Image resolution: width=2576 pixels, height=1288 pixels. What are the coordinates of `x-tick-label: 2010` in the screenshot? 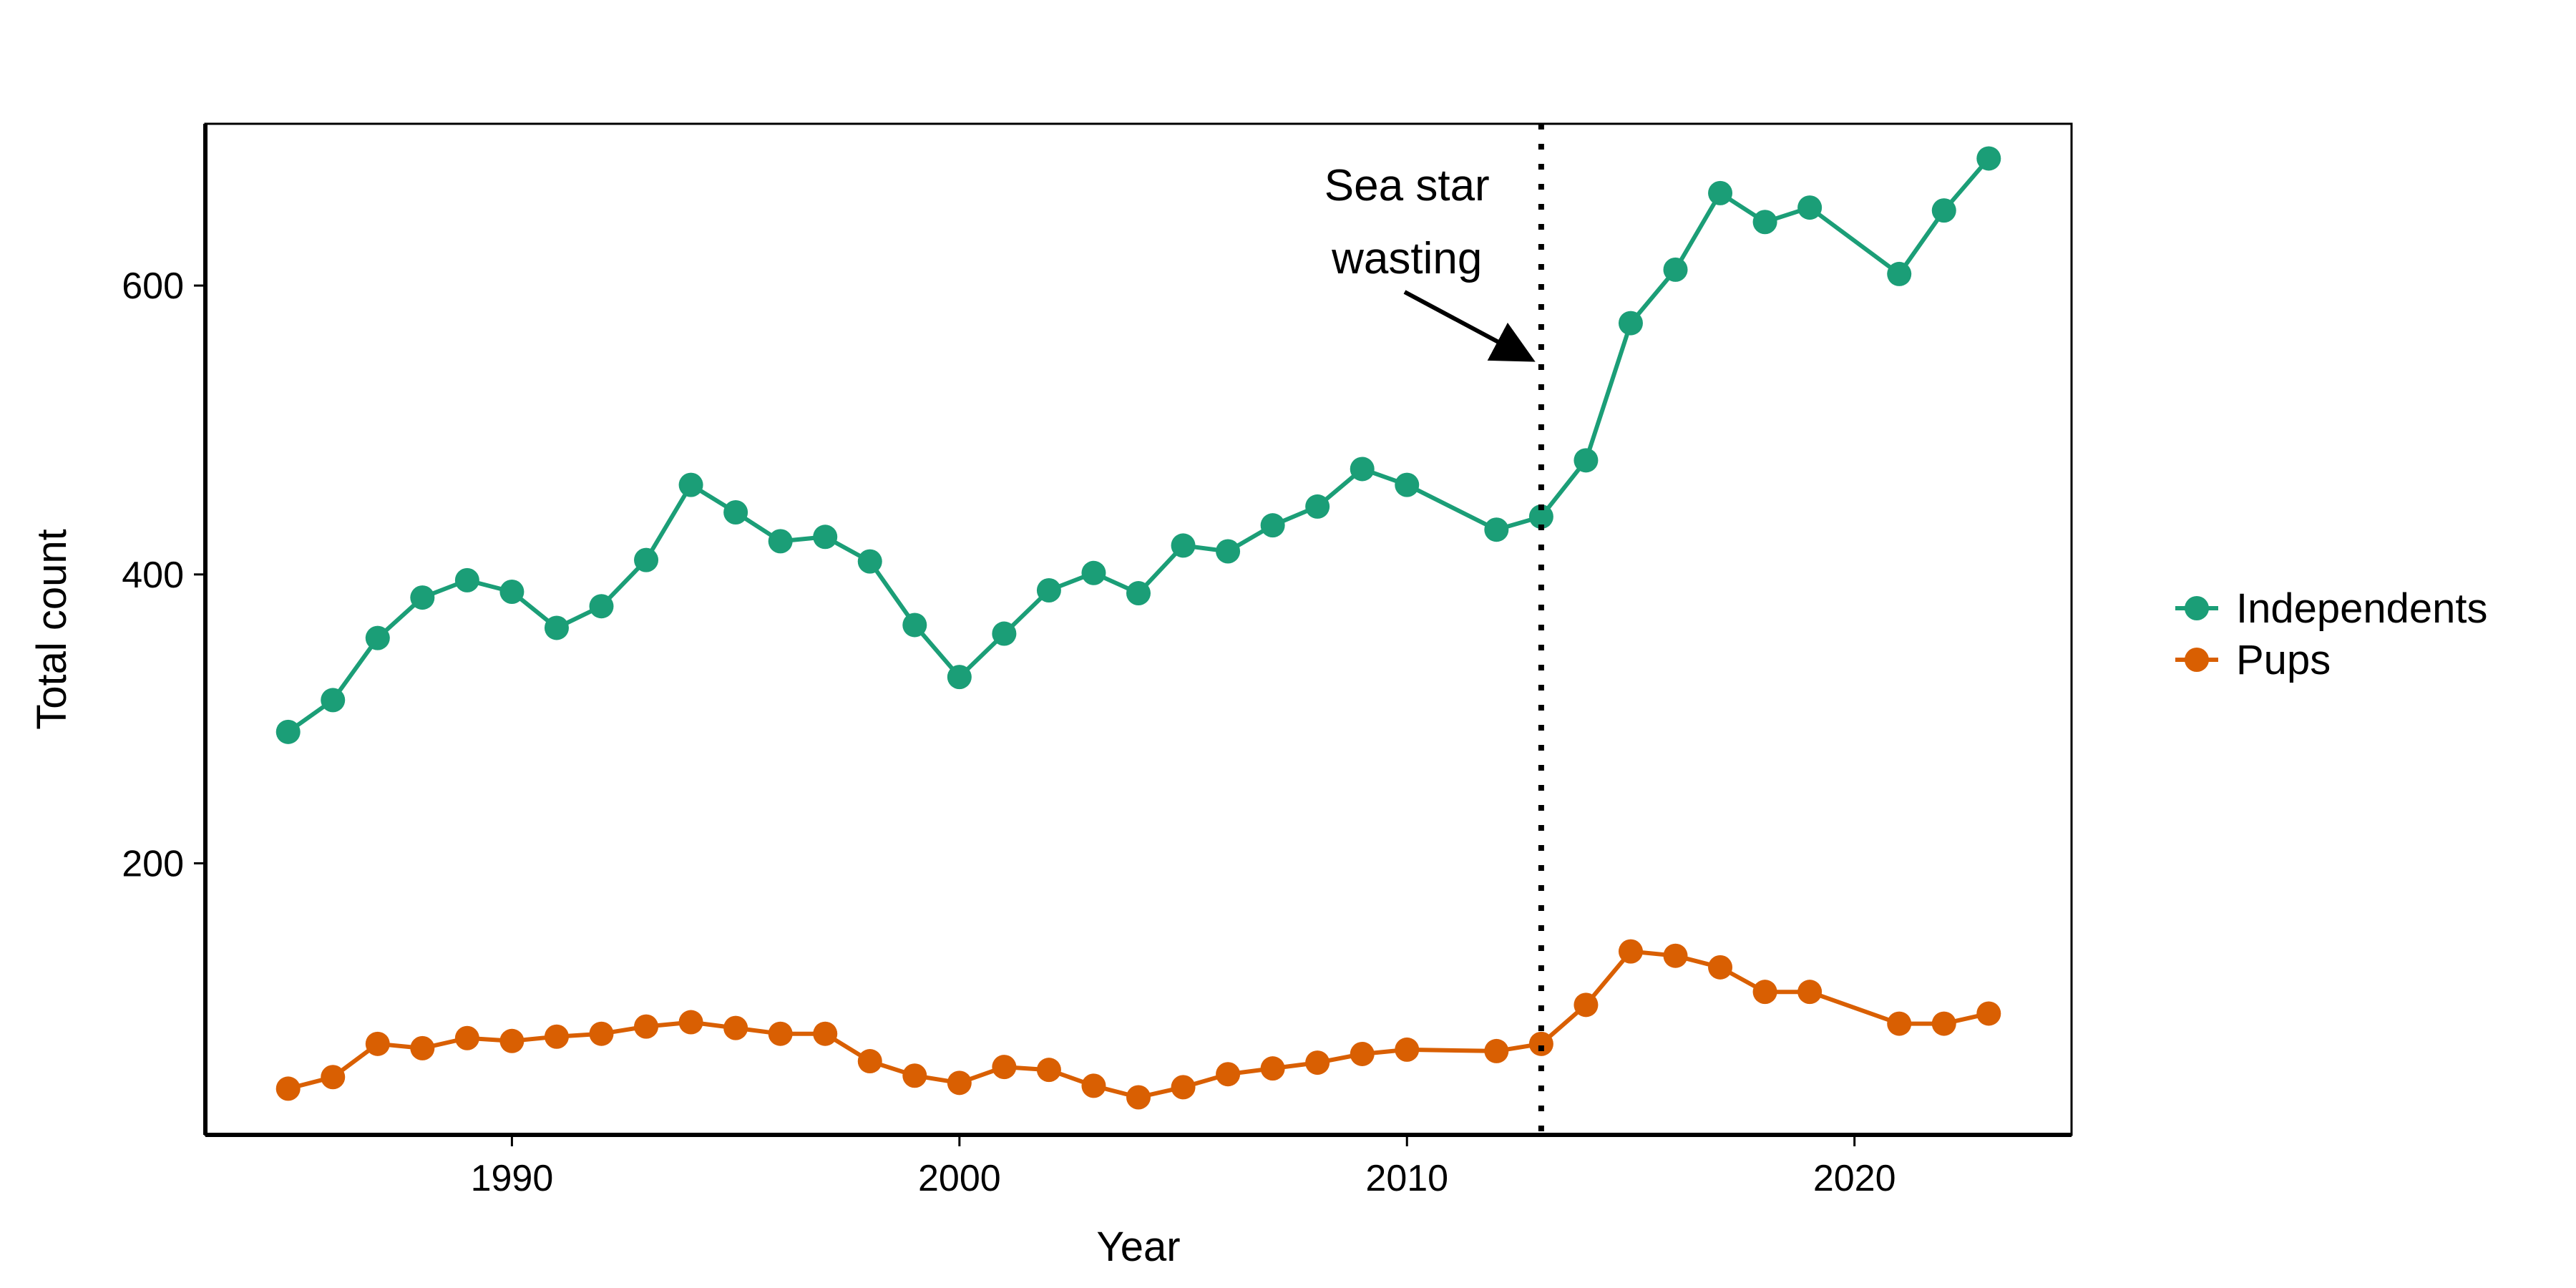 It's located at (1406, 1178).